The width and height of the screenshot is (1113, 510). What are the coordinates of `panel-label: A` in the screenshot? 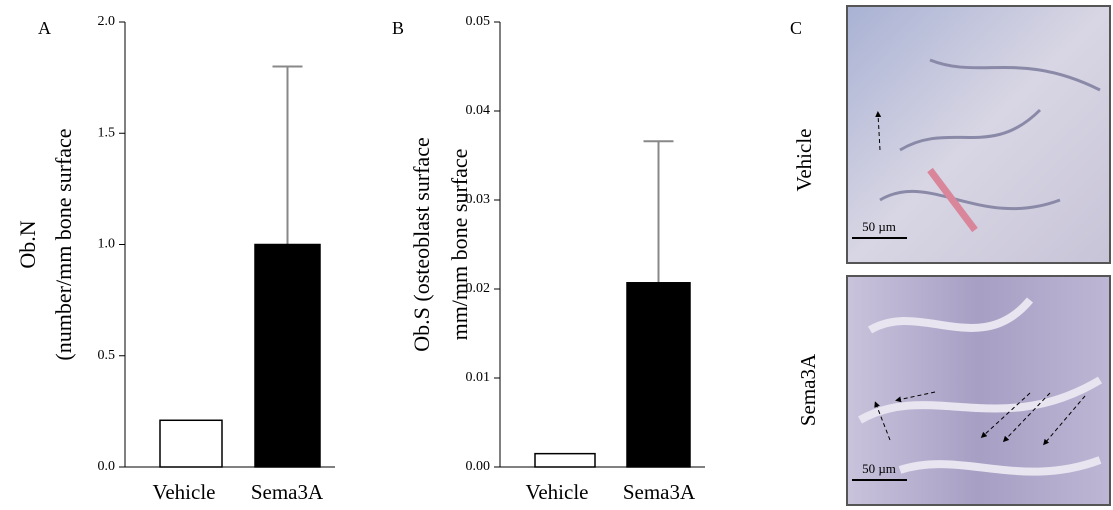 It's located at (44, 28).